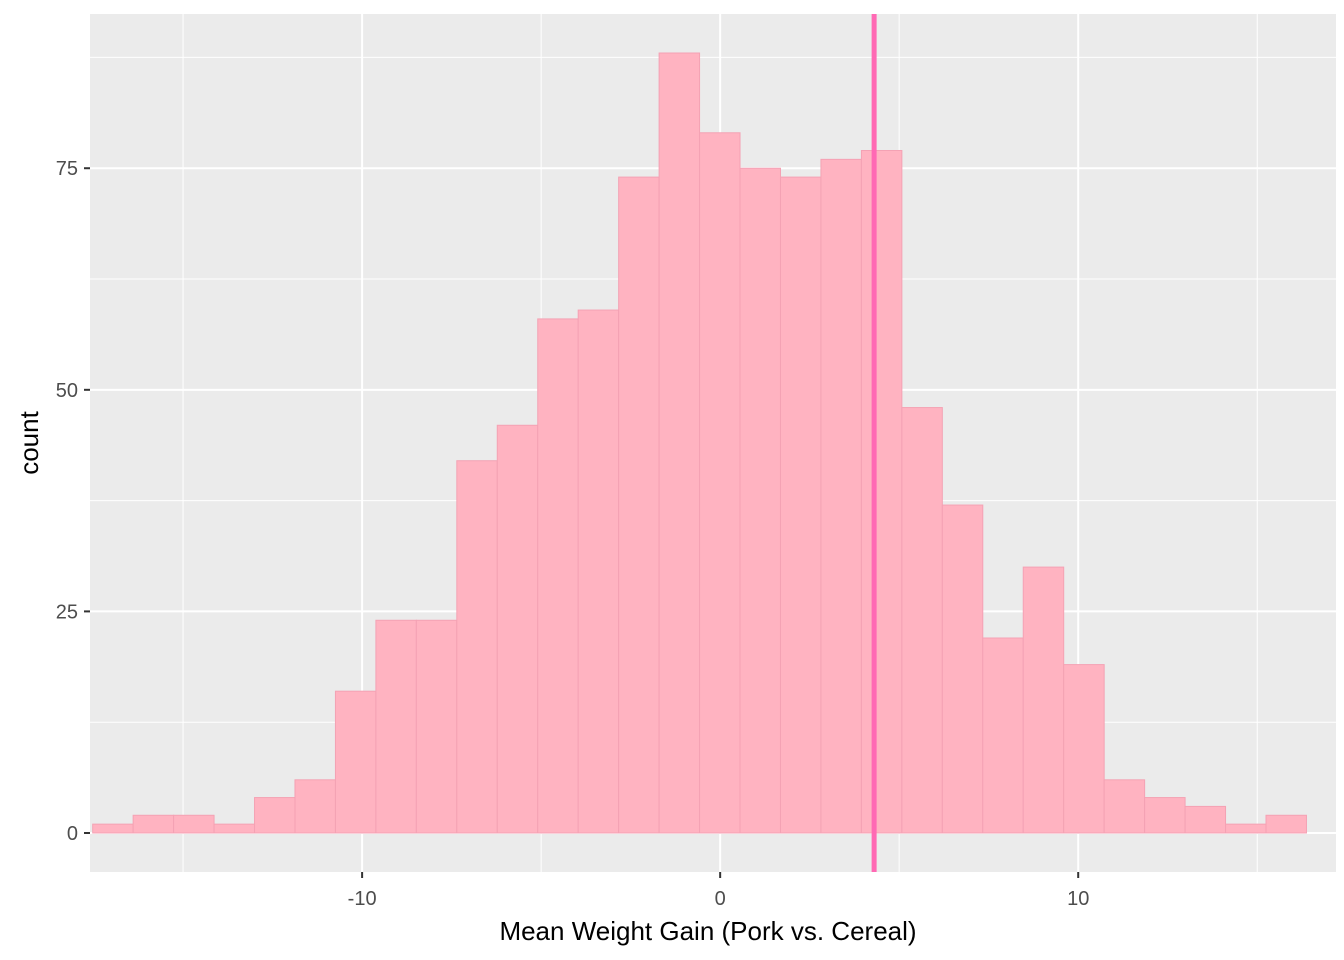 This screenshot has width=1344, height=960. I want to click on y-tick-label: 75, so click(67, 169).